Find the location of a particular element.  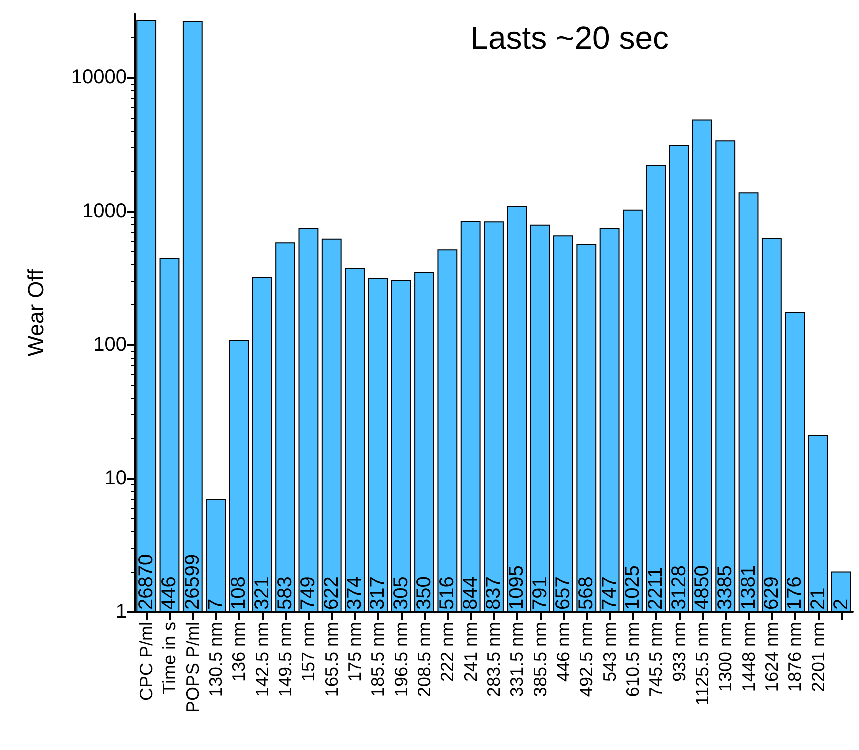

data-label: 844 is located at coordinates (471, 593).